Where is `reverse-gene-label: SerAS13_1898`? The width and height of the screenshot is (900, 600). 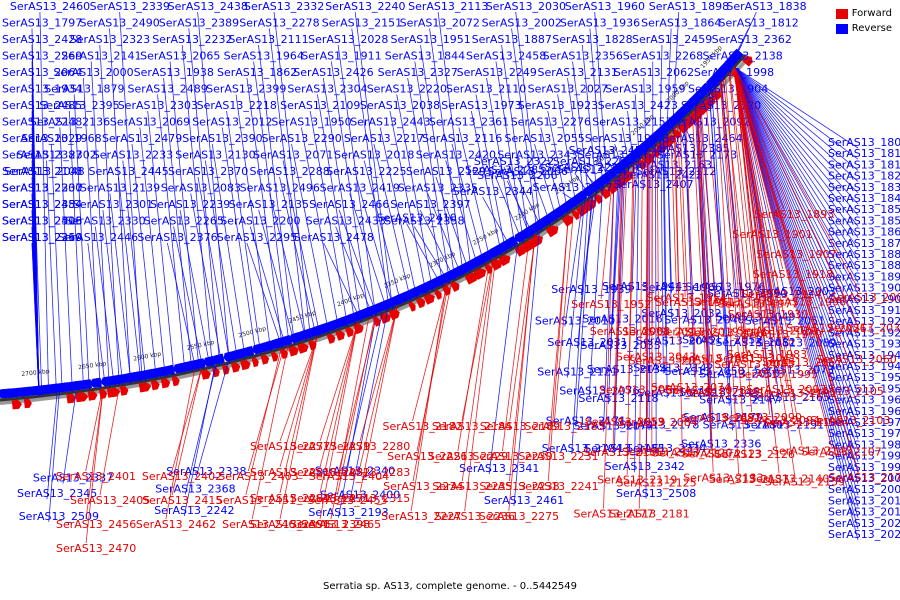 reverse-gene-label: SerAS13_1898 is located at coordinates (689, 6).